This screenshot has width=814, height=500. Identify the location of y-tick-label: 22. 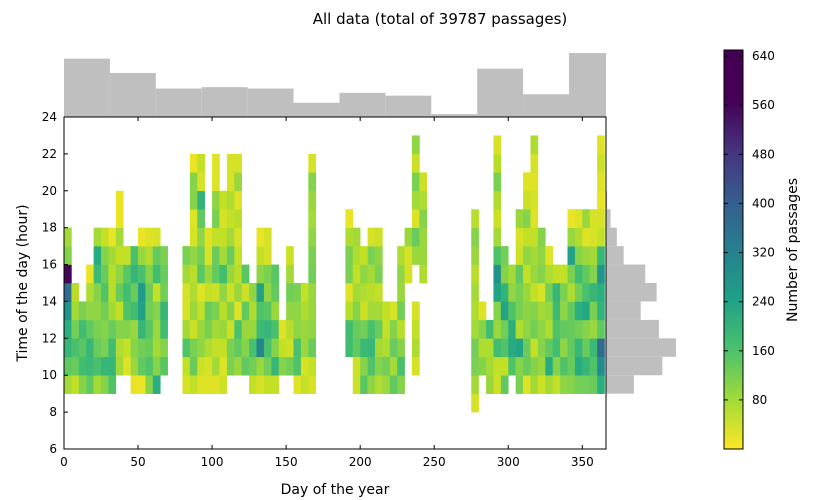
(49, 154).